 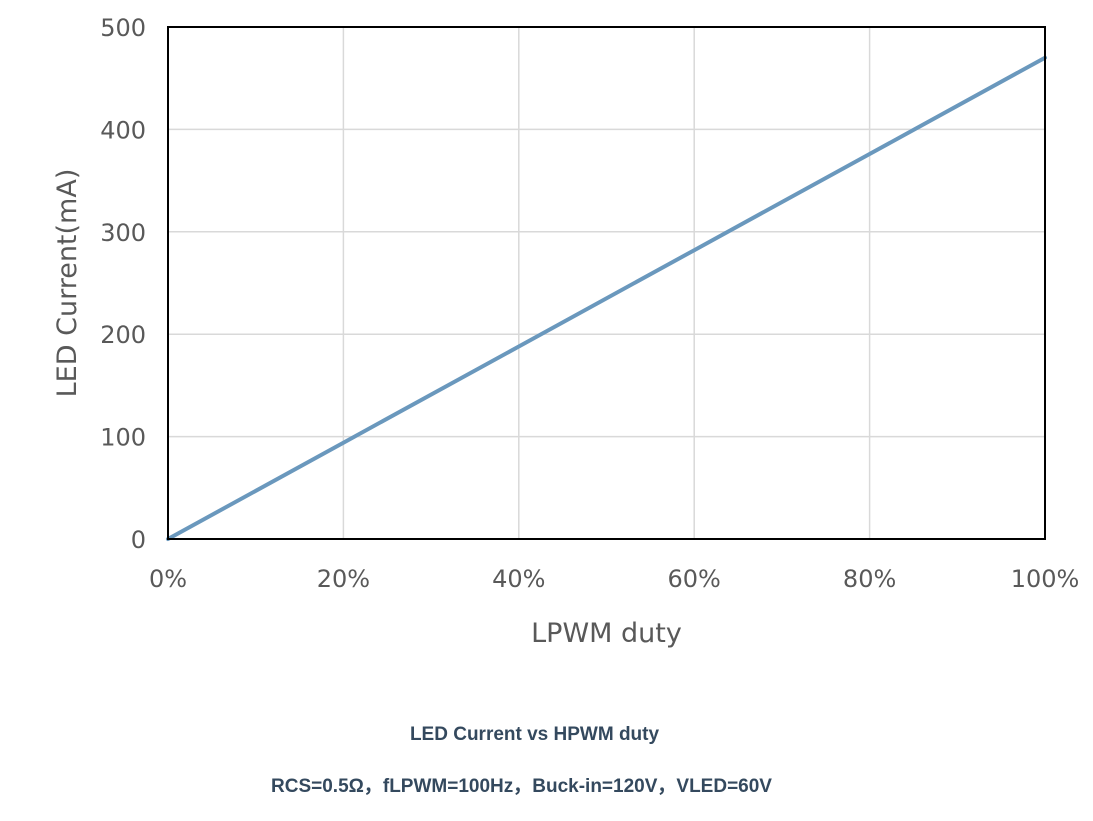 I want to click on y-axis-ticks: 0 100 200 300 400 500, so click(x=123, y=284).